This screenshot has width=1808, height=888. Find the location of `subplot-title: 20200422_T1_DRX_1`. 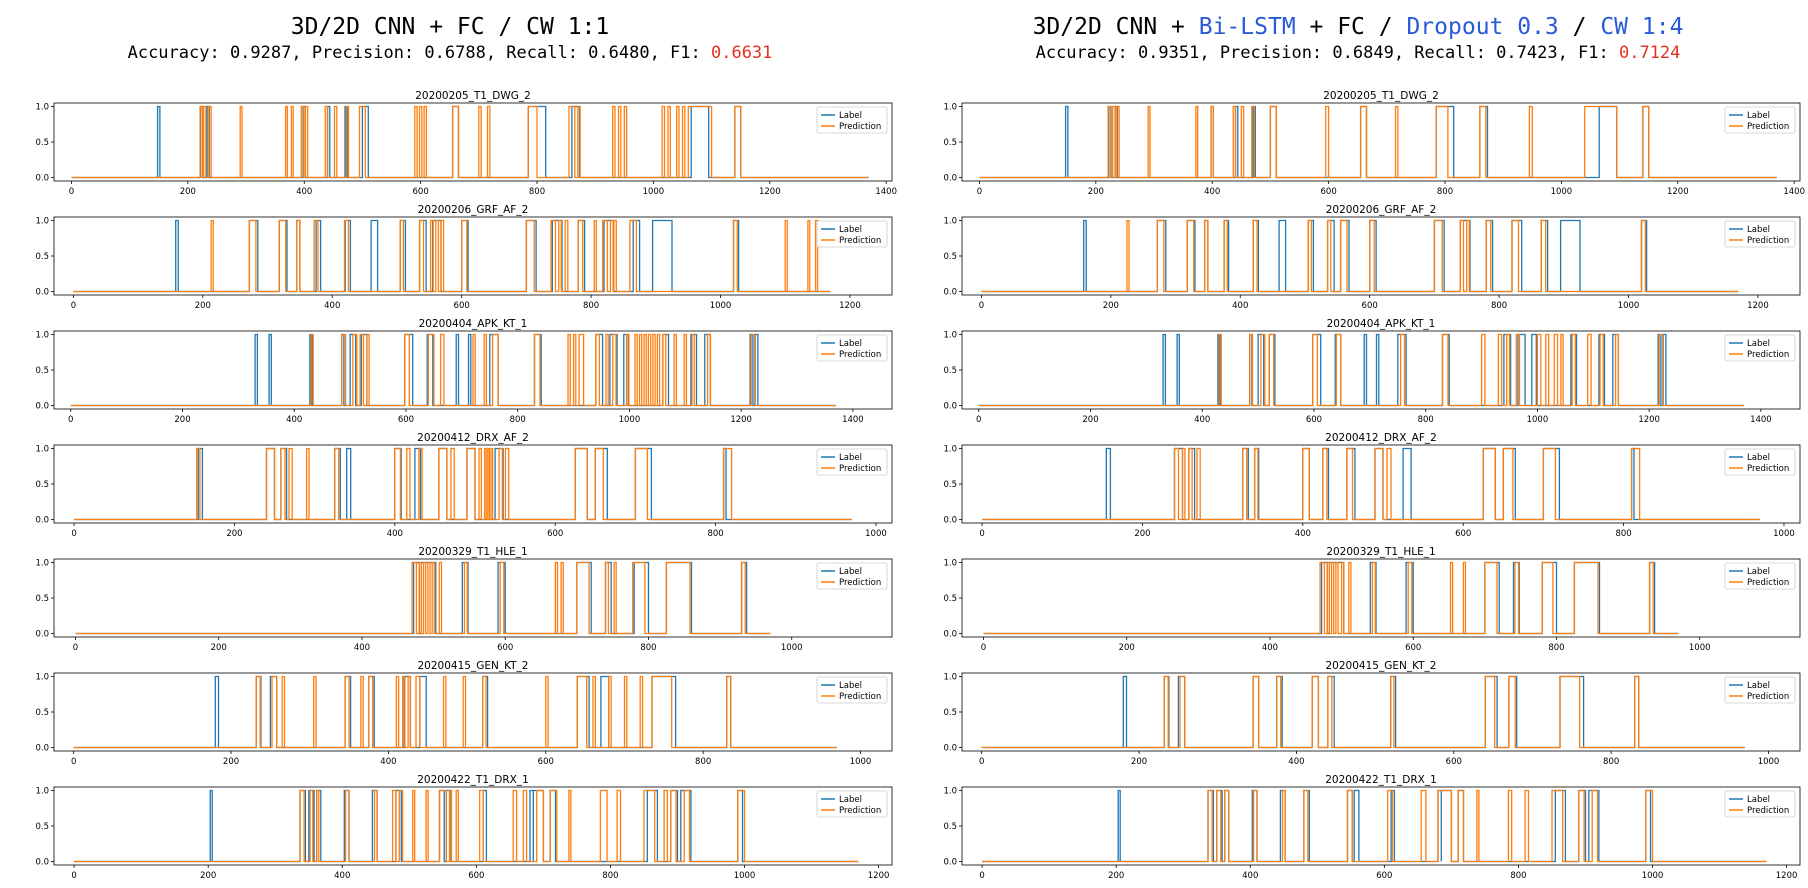

subplot-title: 20200422_T1_DRX_1 is located at coordinates (473, 780).